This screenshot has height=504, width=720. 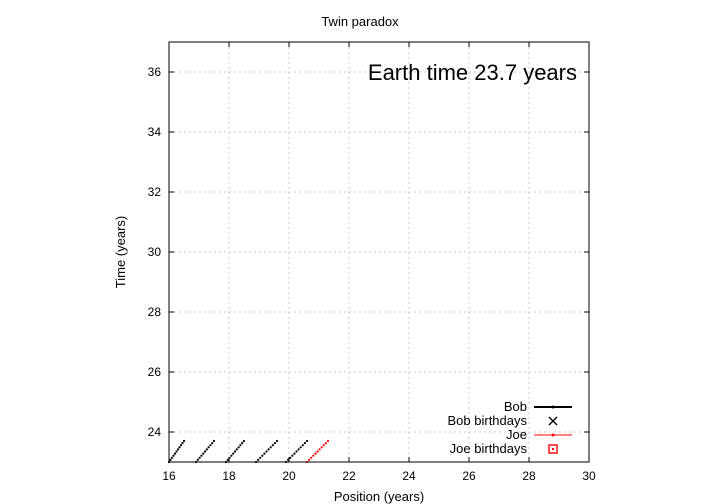 What do you see at coordinates (529, 476) in the screenshot?
I see `x-tick-label: 28` at bounding box center [529, 476].